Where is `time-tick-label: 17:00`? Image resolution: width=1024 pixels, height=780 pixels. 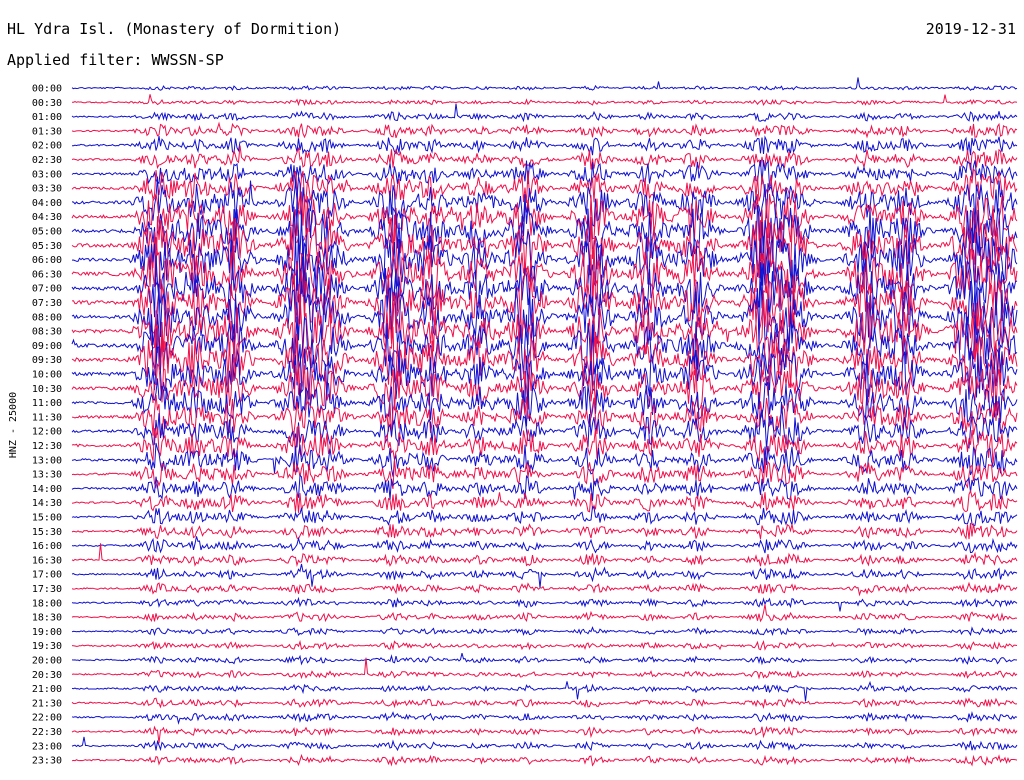 time-tick-label: 17:00 is located at coordinates (47, 575).